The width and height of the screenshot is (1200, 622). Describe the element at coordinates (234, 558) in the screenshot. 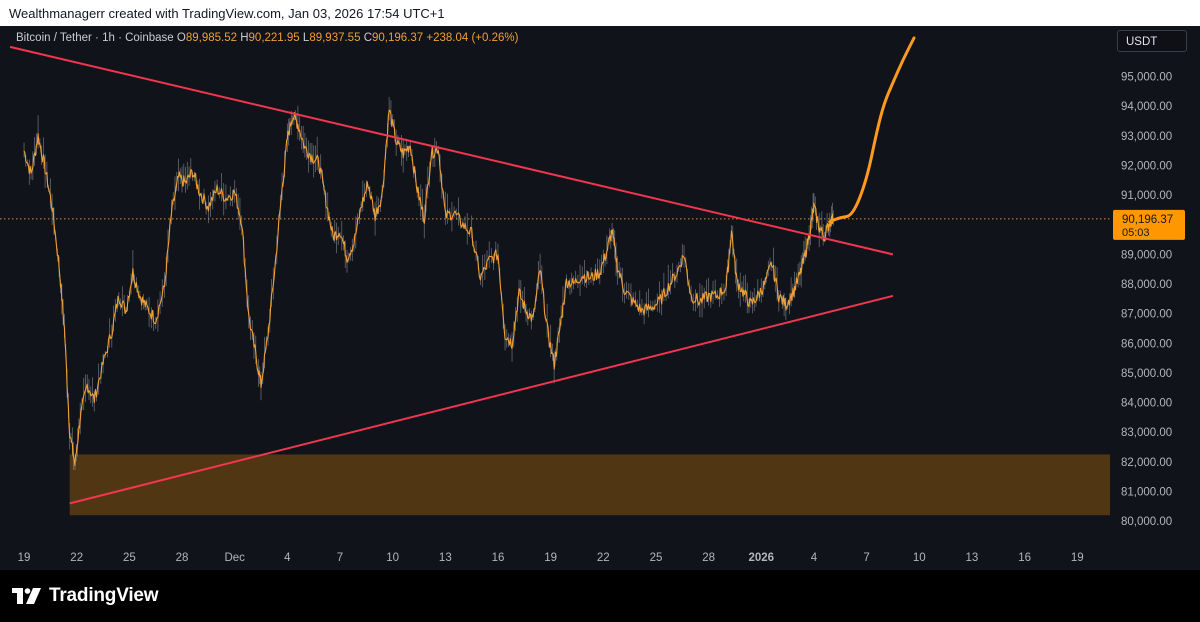

I see `x-tick-label: Dec` at that location.